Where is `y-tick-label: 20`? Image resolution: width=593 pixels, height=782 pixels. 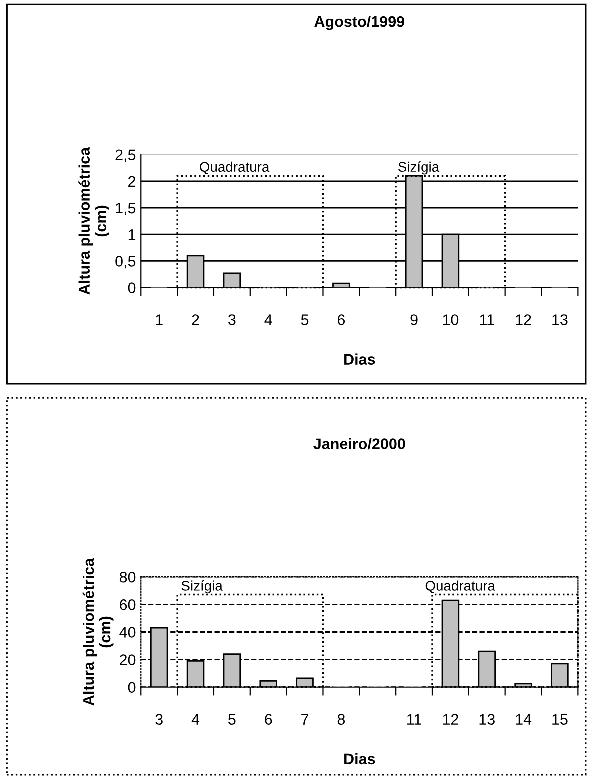 y-tick-label: 20 is located at coordinates (128, 660).